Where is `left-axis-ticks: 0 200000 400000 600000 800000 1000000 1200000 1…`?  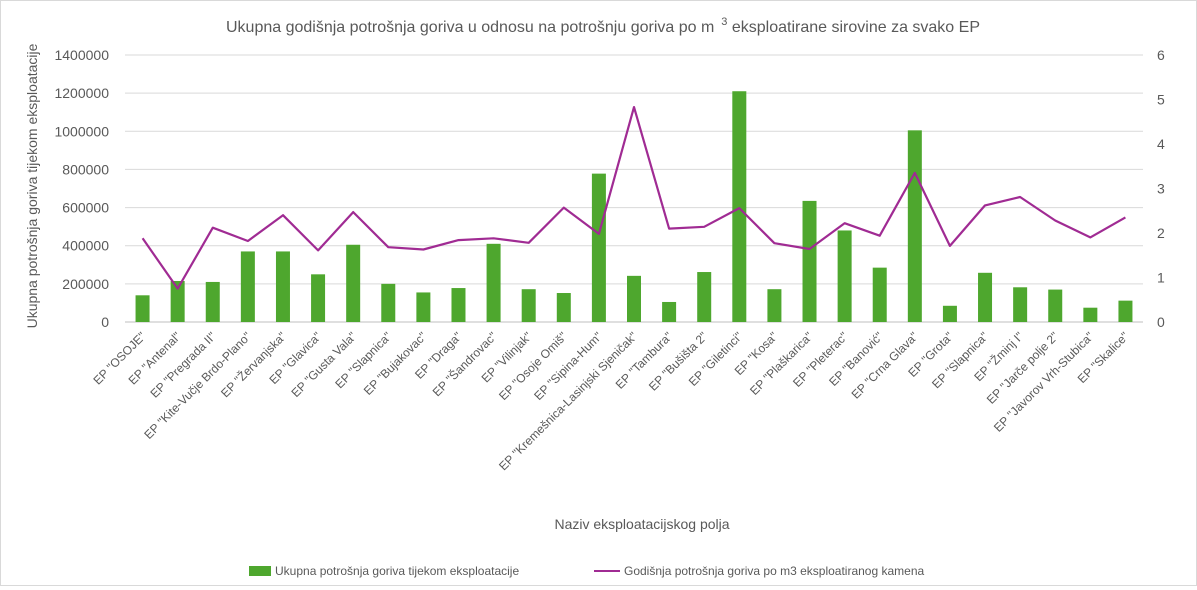
left-axis-ticks: 0 200000 400000 600000 800000 1000000 1200000 1… is located at coordinates (81, 188).